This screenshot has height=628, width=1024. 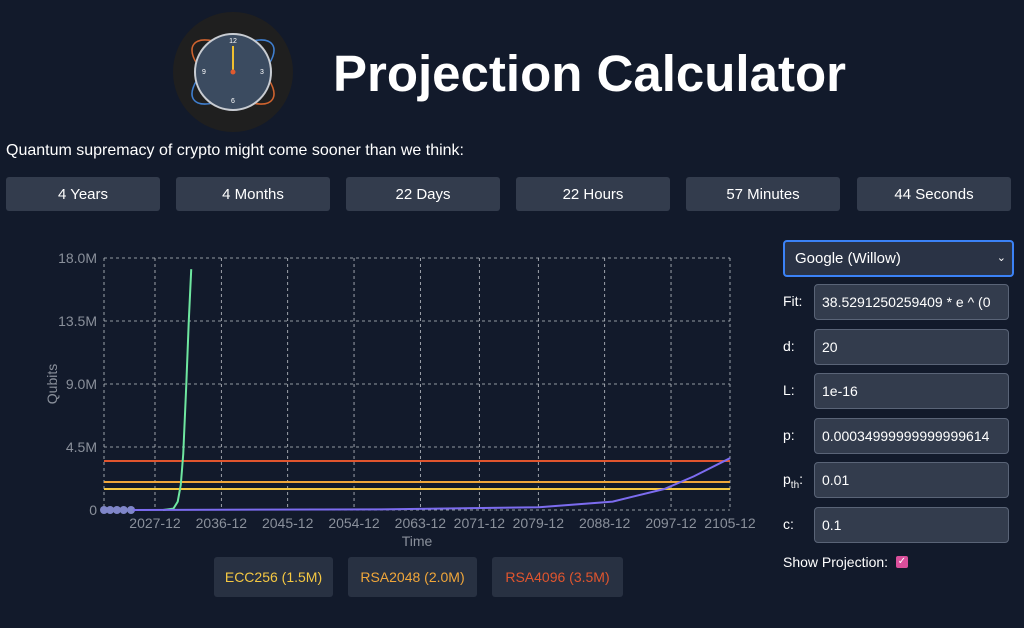 I want to click on label-text: Fit:, so click(x=793, y=301).